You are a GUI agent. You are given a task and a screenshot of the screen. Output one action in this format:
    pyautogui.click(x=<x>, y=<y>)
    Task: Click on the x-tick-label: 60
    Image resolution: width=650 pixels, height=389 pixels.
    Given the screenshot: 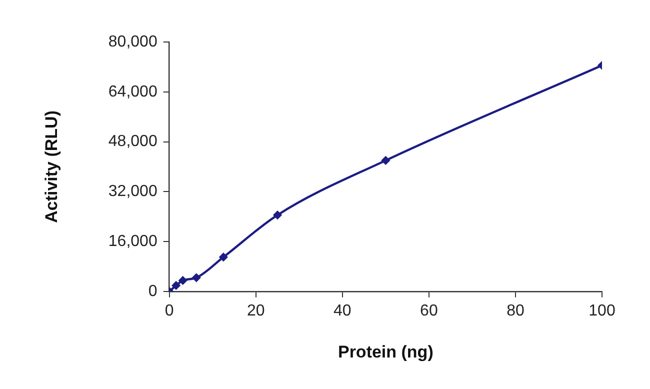 What is the action you would take?
    pyautogui.click(x=429, y=311)
    